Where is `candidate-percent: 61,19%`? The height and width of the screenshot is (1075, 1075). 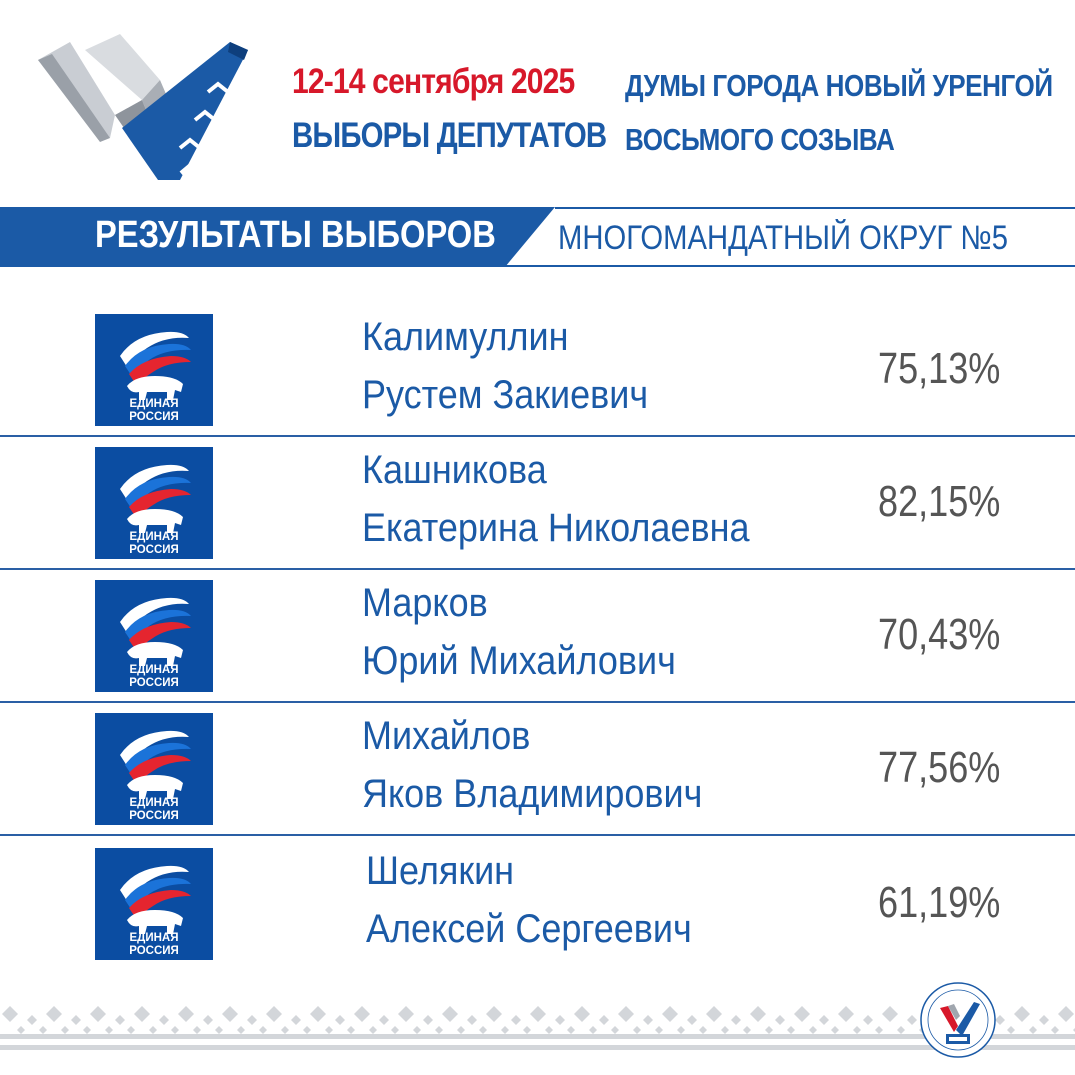 candidate-percent: 61,19% is located at coordinates (939, 902).